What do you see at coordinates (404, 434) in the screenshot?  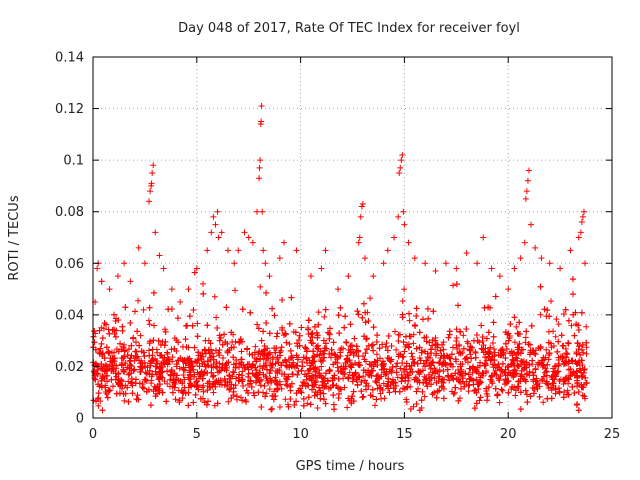 I see `x-tick-label: 15` at bounding box center [404, 434].